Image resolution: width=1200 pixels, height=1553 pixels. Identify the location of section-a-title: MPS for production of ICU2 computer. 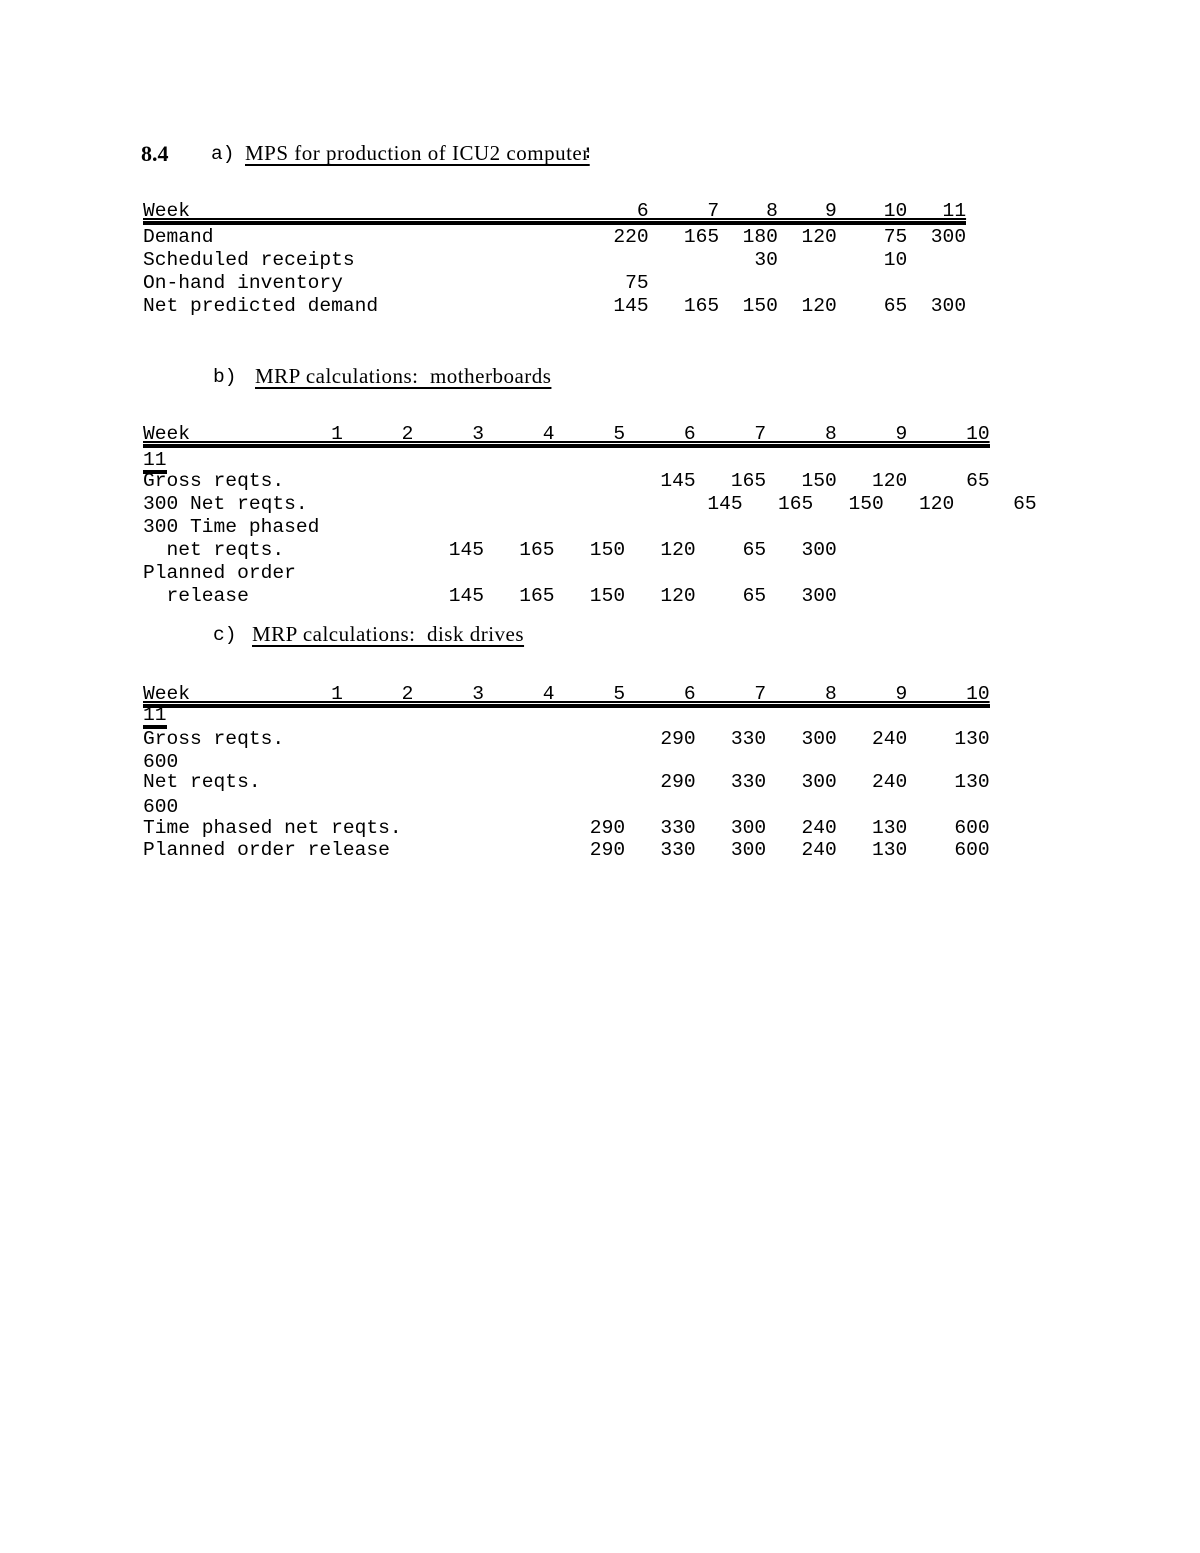
(417, 153).